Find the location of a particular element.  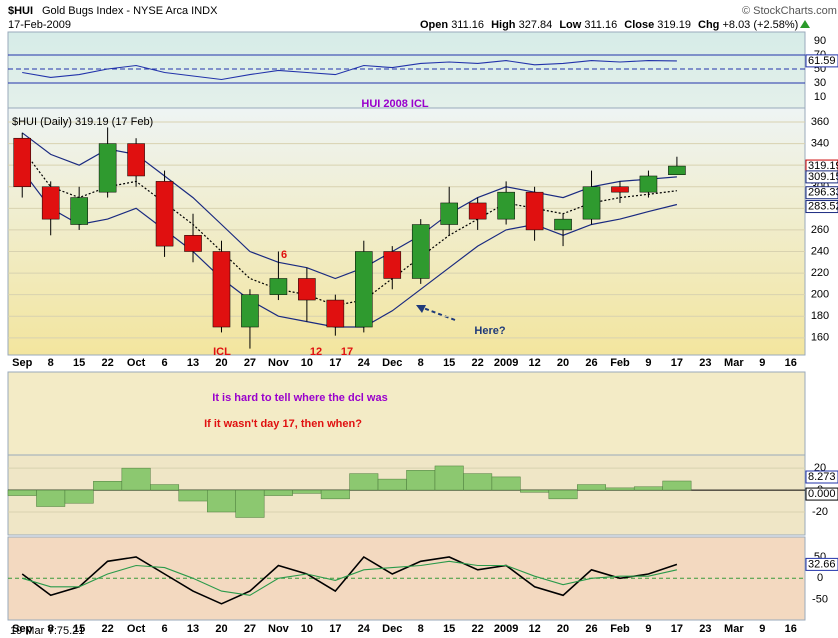

value-label: 8.273 is located at coordinates (822, 477).